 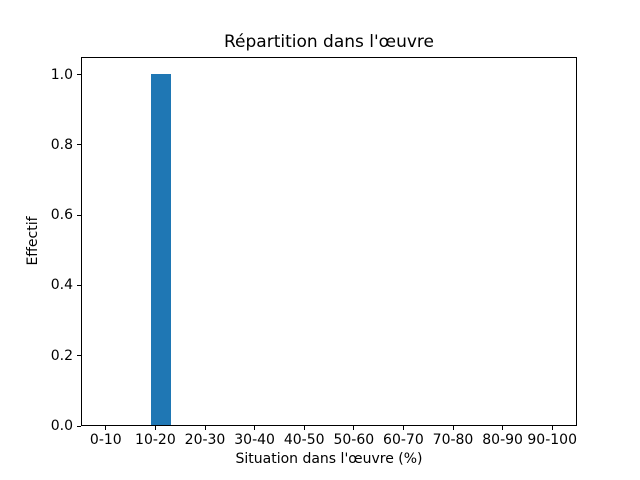 I want to click on x-tick-label: 70-80, so click(x=453, y=440).